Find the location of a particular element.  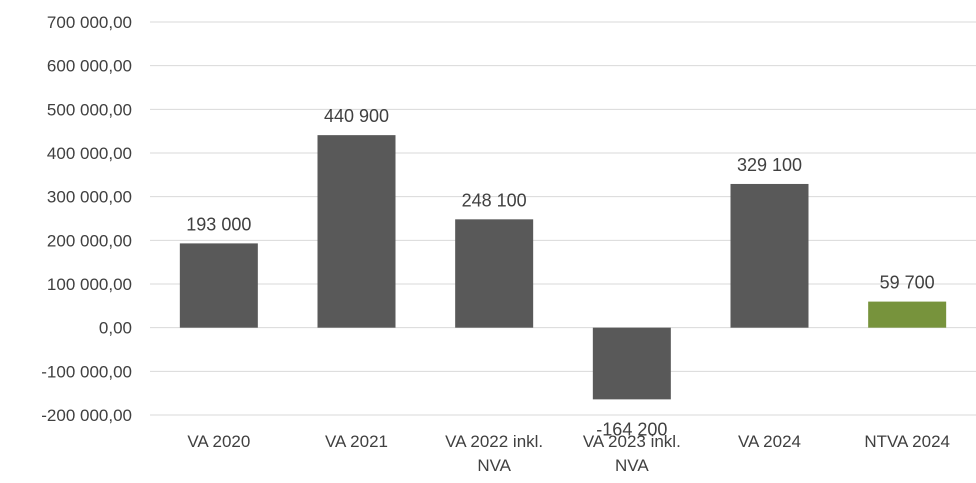

x-category-label: NTVA 2024 is located at coordinates (907, 441).